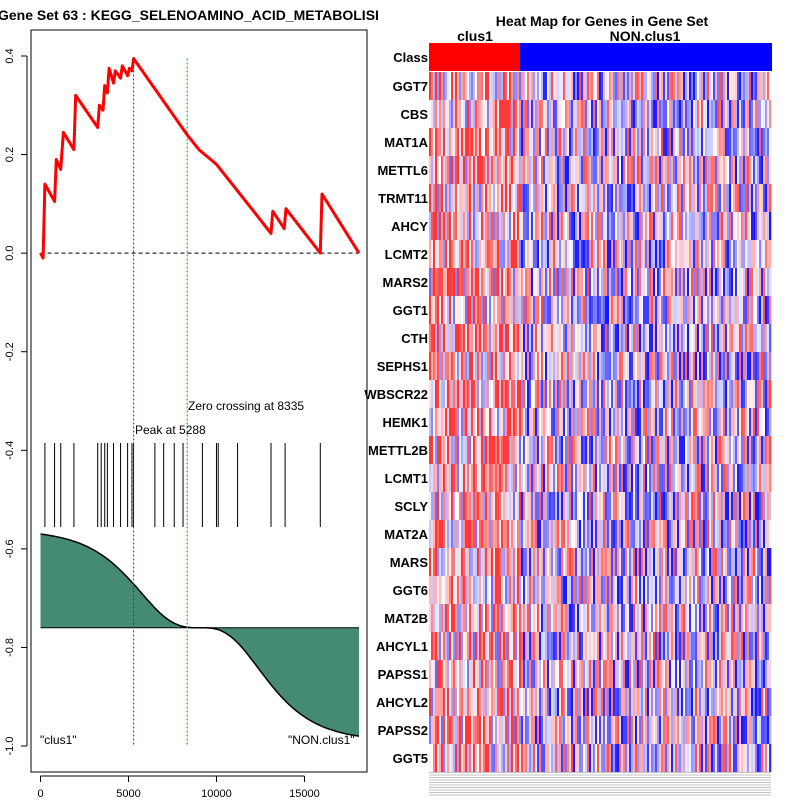  What do you see at coordinates (402, 646) in the screenshot?
I see `gene-label: AHCYL1` at bounding box center [402, 646].